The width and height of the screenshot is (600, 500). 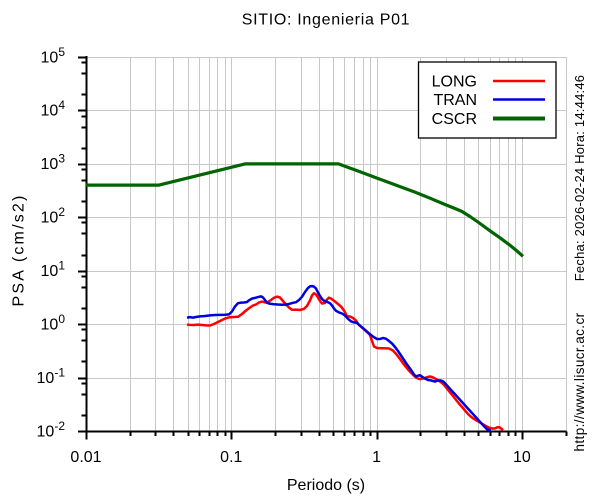 What do you see at coordinates (85, 457) in the screenshot?
I see `svg-text: 0.01` at bounding box center [85, 457].